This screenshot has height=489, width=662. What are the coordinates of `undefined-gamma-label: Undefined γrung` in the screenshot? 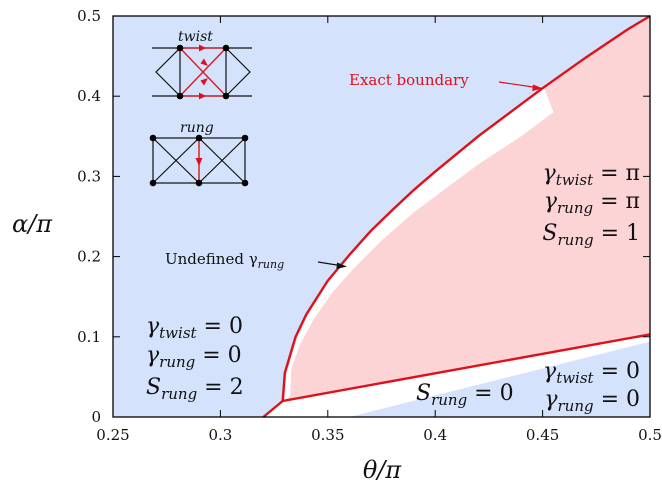 It's located at (224, 260).